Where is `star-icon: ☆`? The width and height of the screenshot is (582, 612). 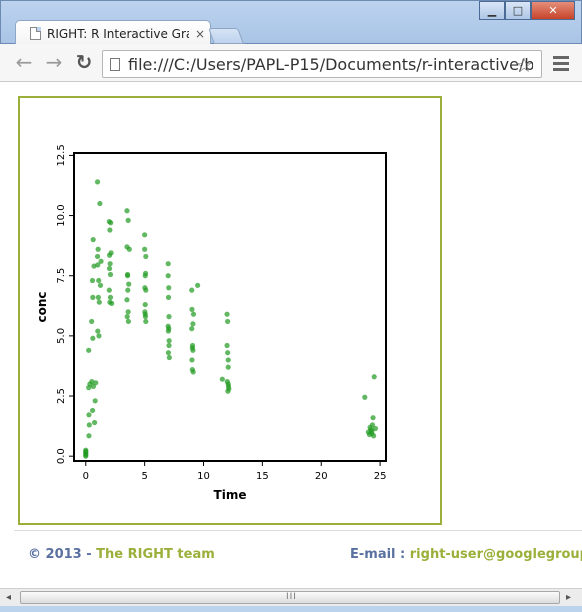 star-icon: ☆ is located at coordinates (524, 65).